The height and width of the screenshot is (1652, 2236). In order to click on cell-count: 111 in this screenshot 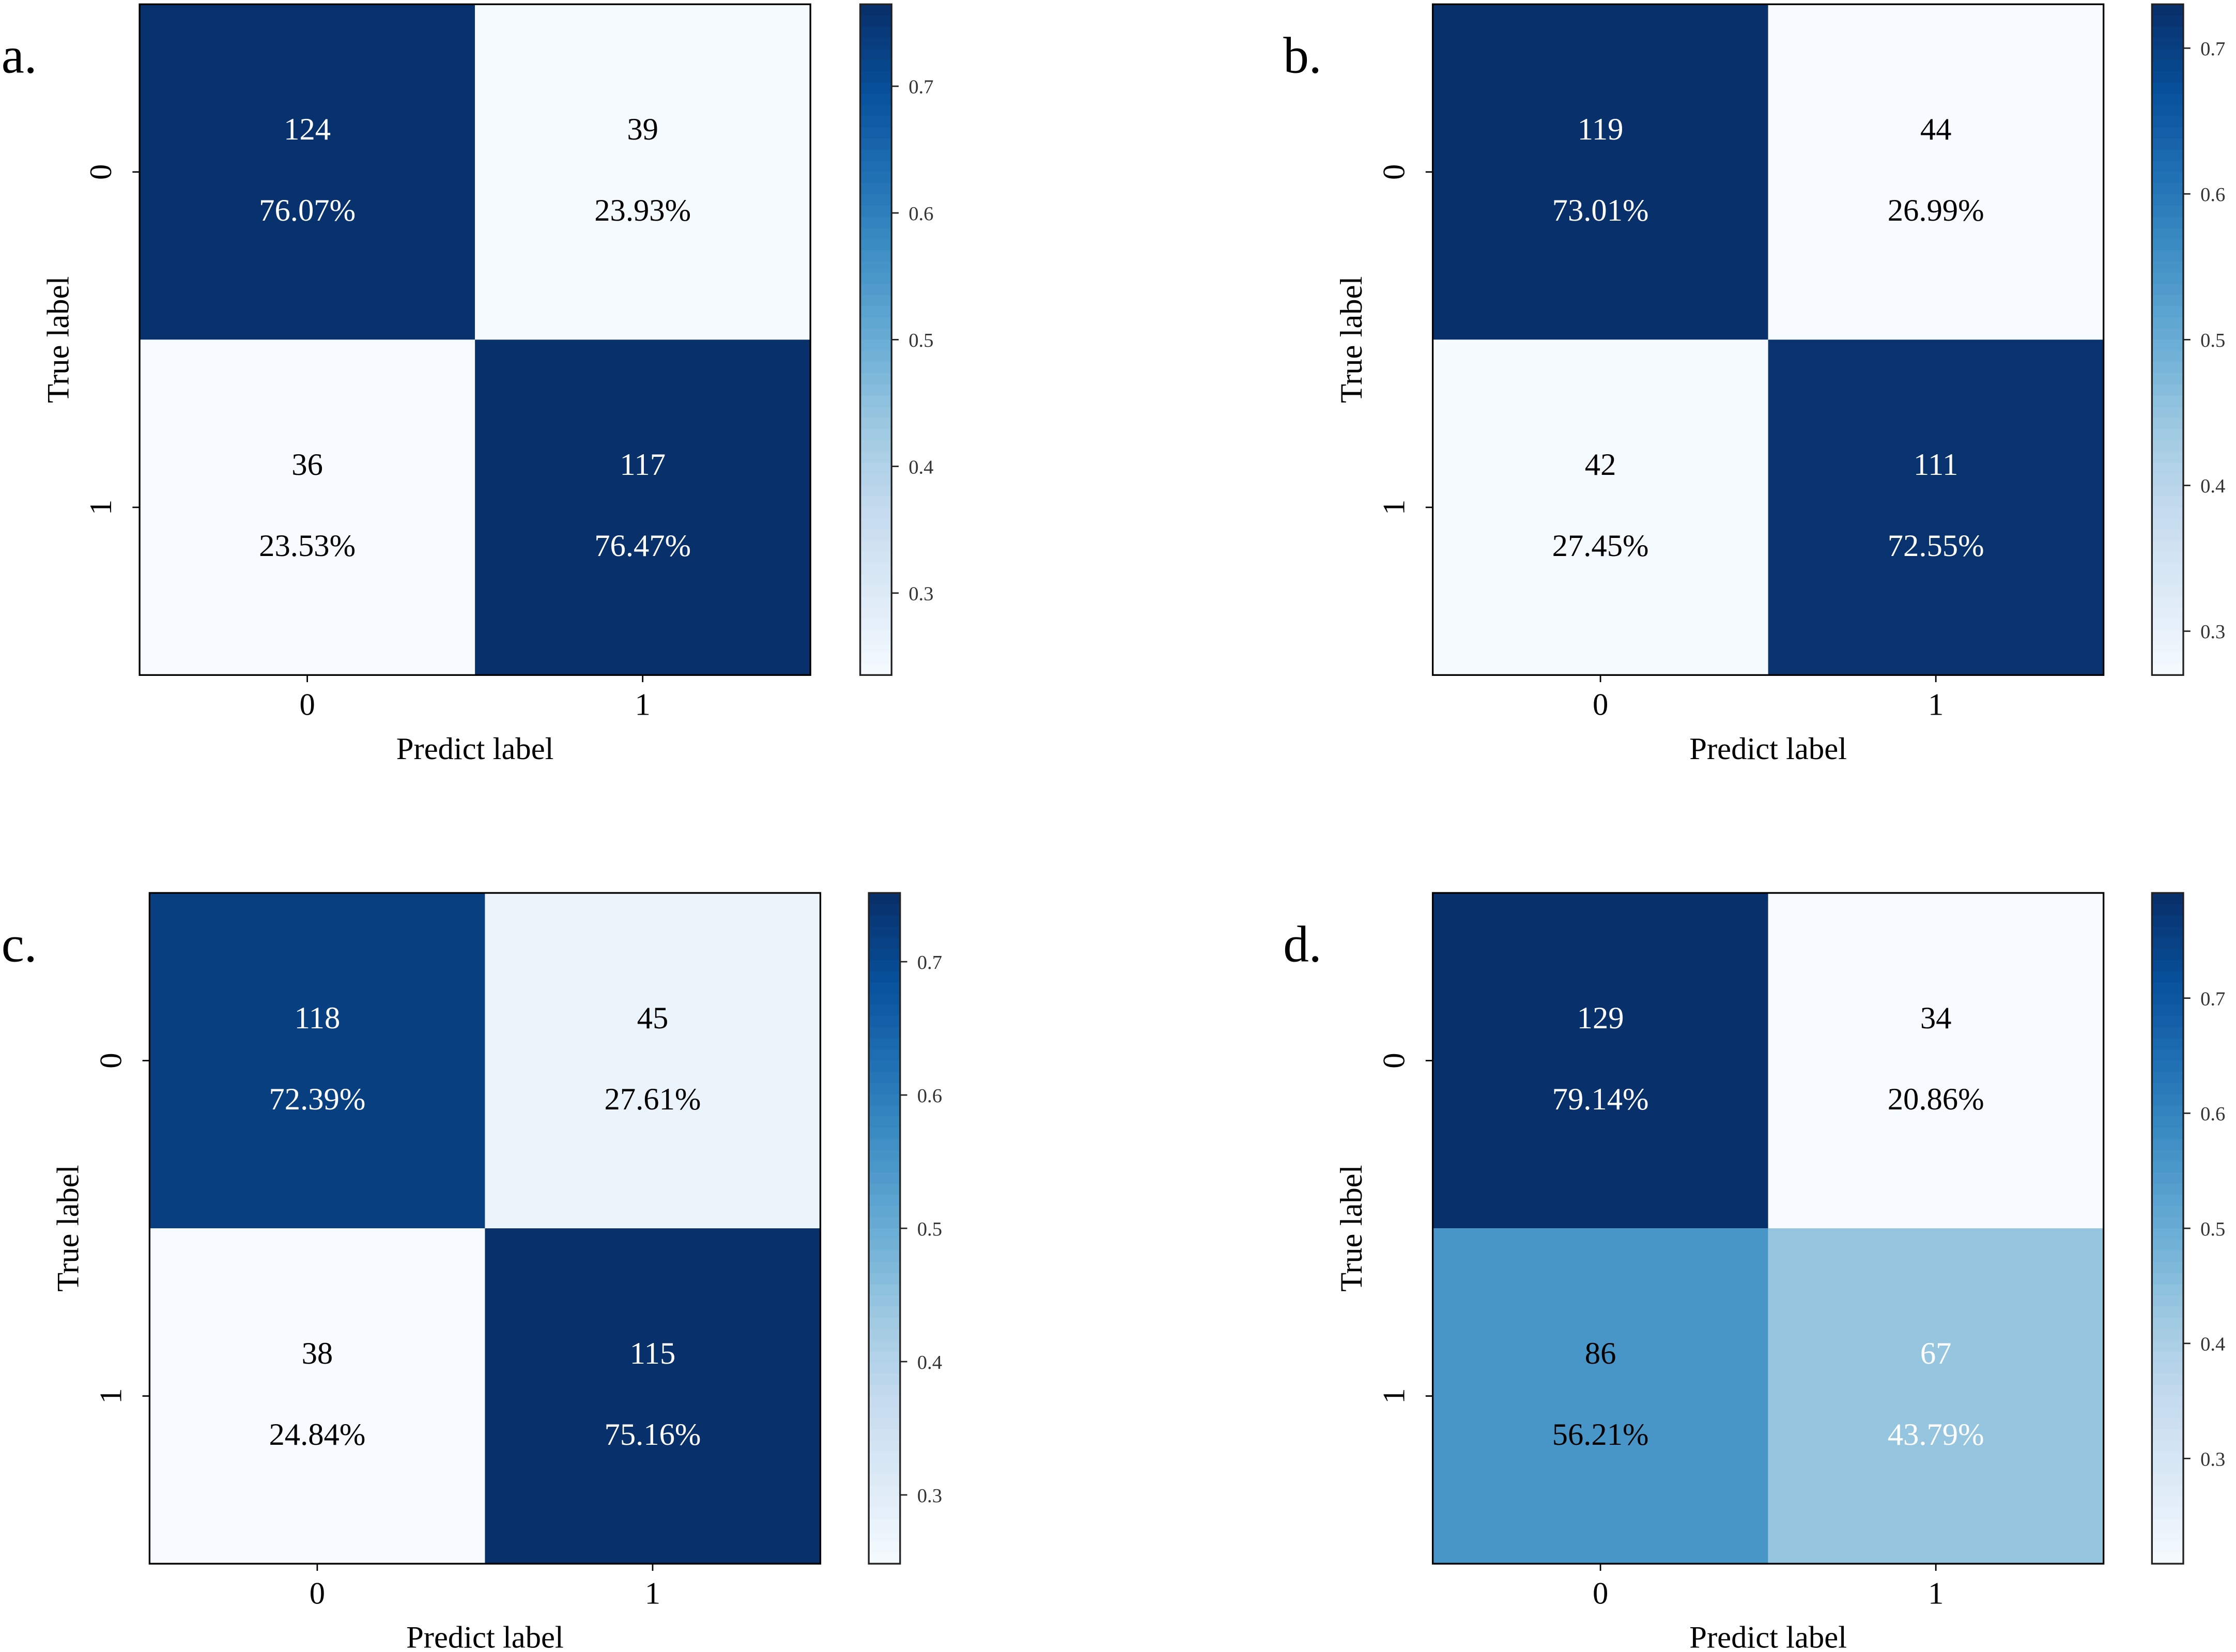, I will do `click(1936, 465)`.